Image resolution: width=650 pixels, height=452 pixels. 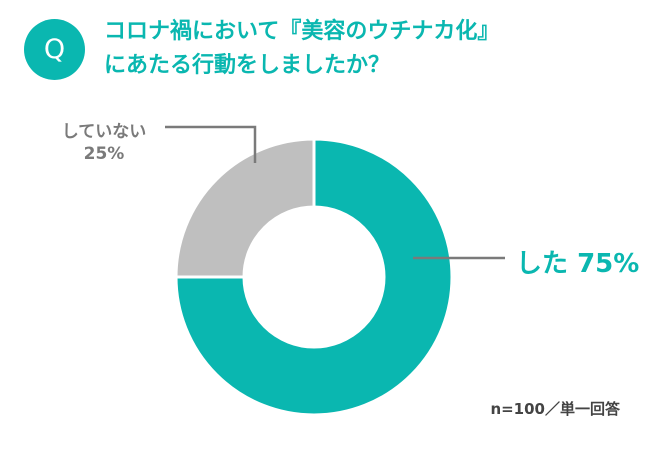 I want to click on label-not-done-name: していない, so click(x=104, y=132).